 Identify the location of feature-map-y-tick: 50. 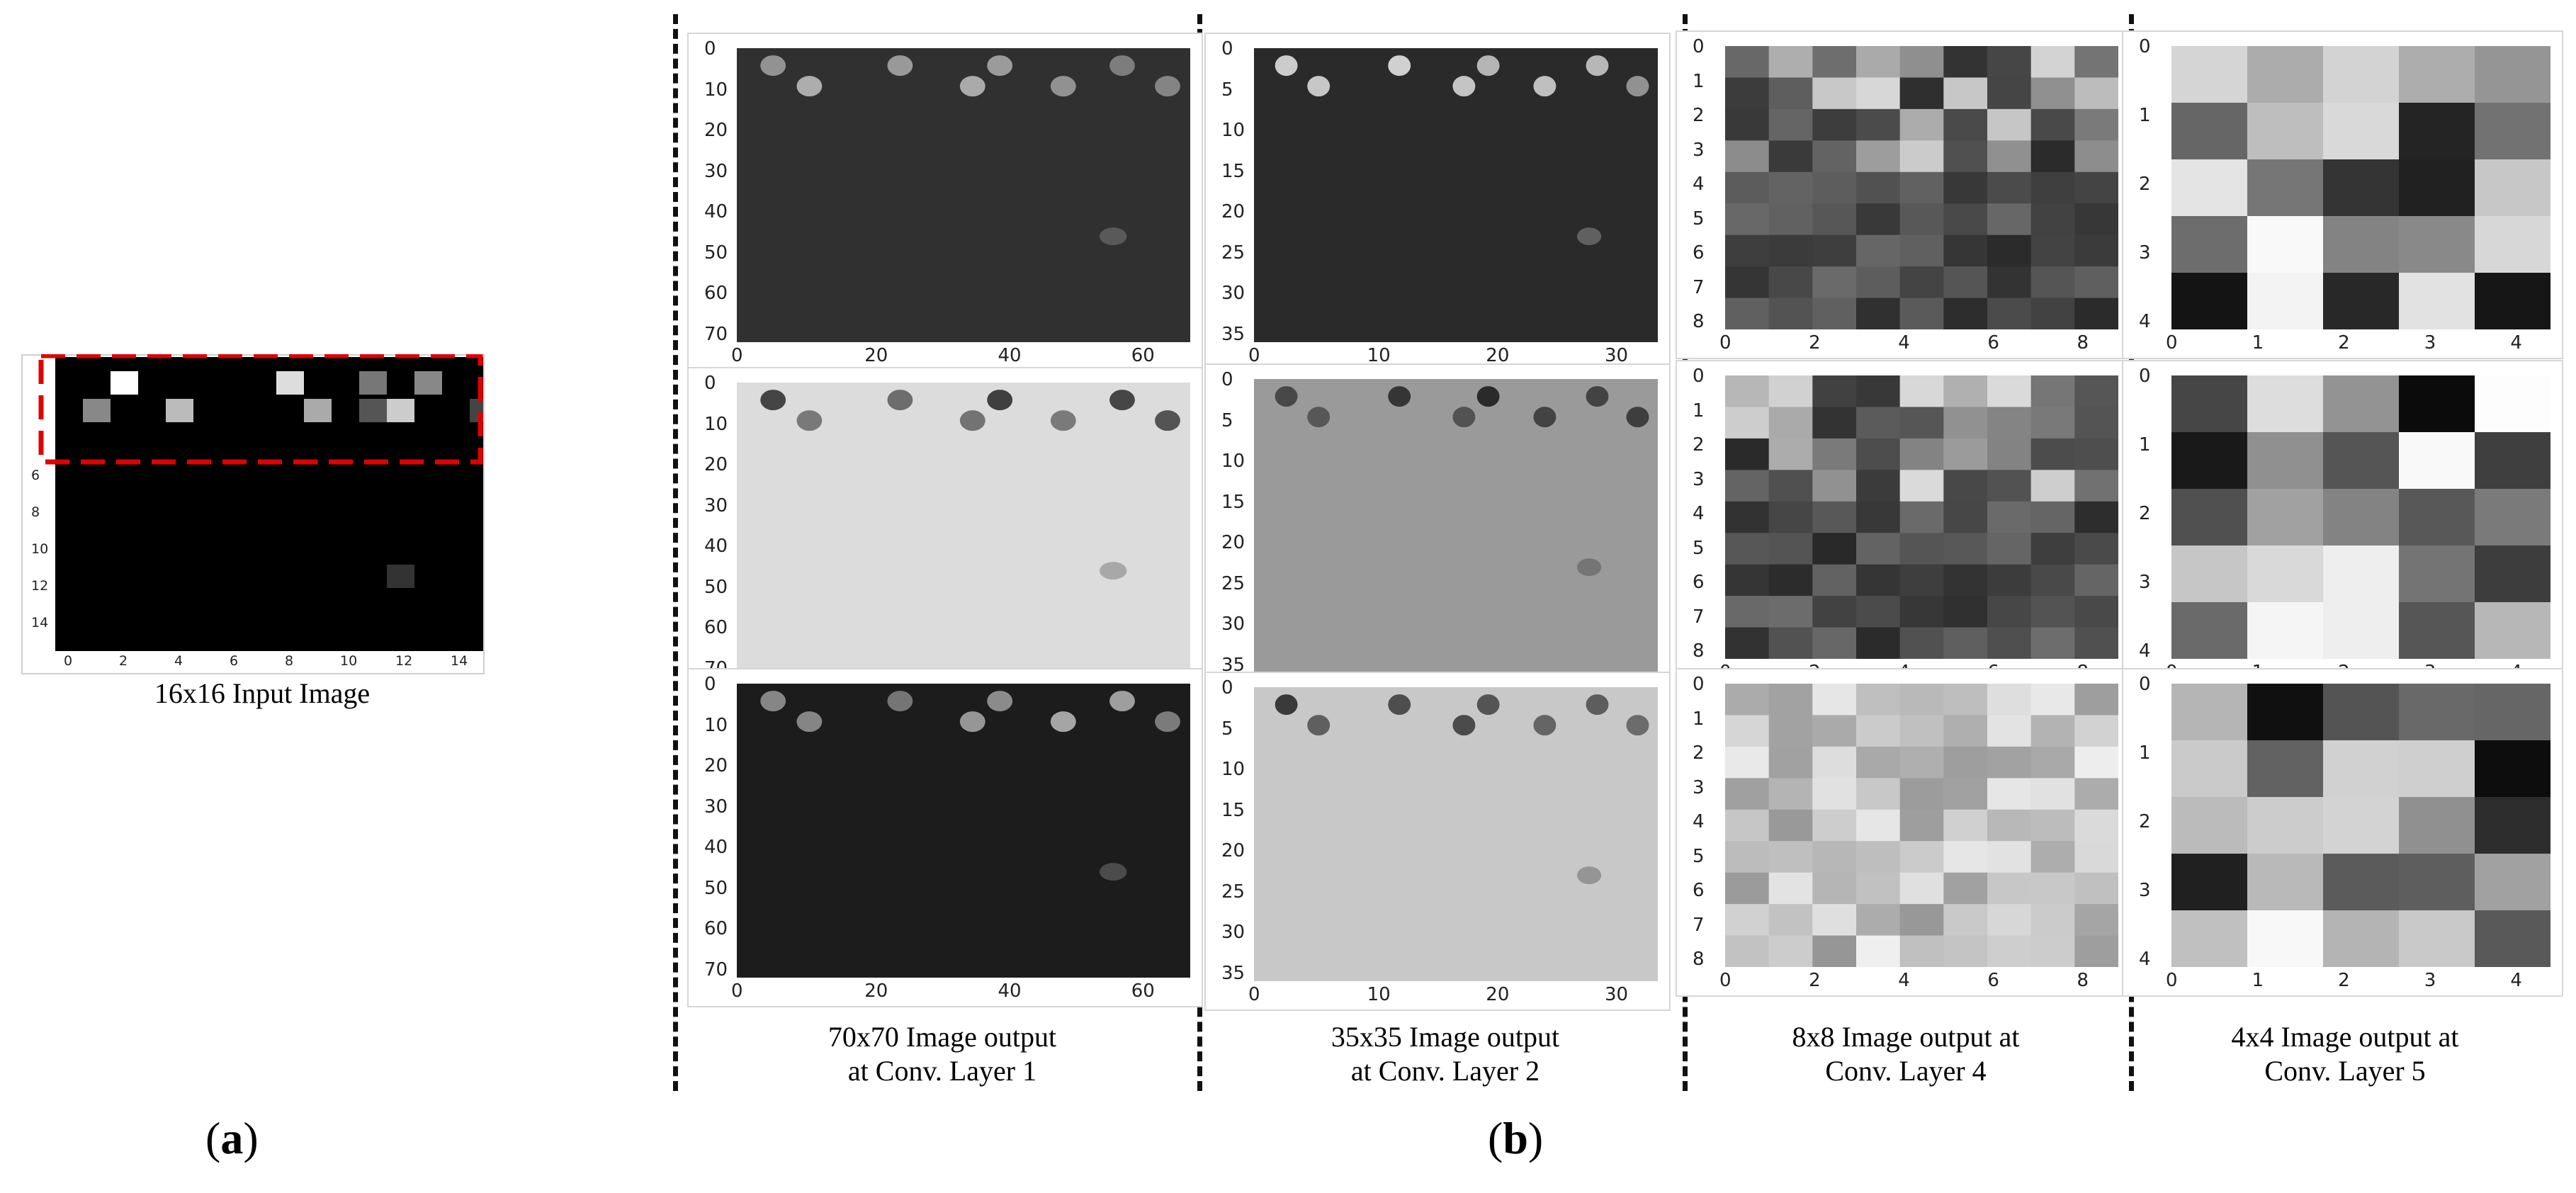
(716, 888).